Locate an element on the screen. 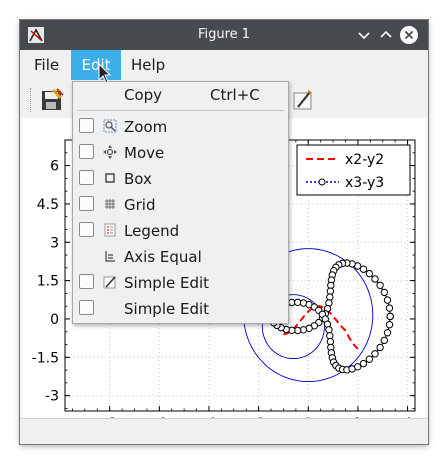 The height and width of the screenshot is (465, 448). menu-help: Help is located at coordinates (148, 65).